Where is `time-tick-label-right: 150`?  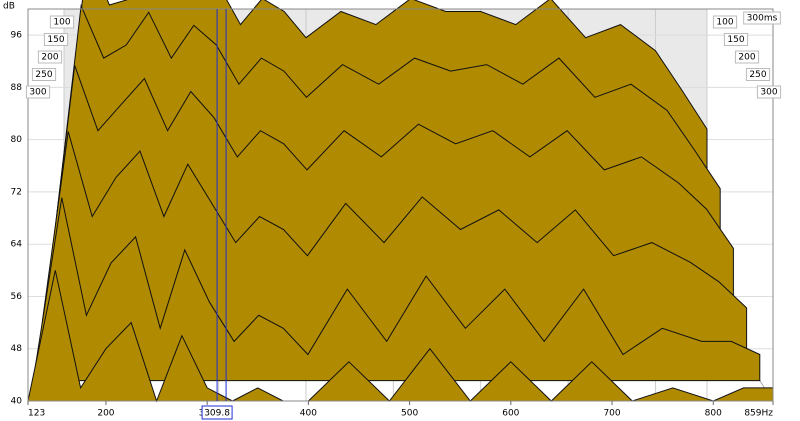 time-tick-label-right: 150 is located at coordinates (735, 40).